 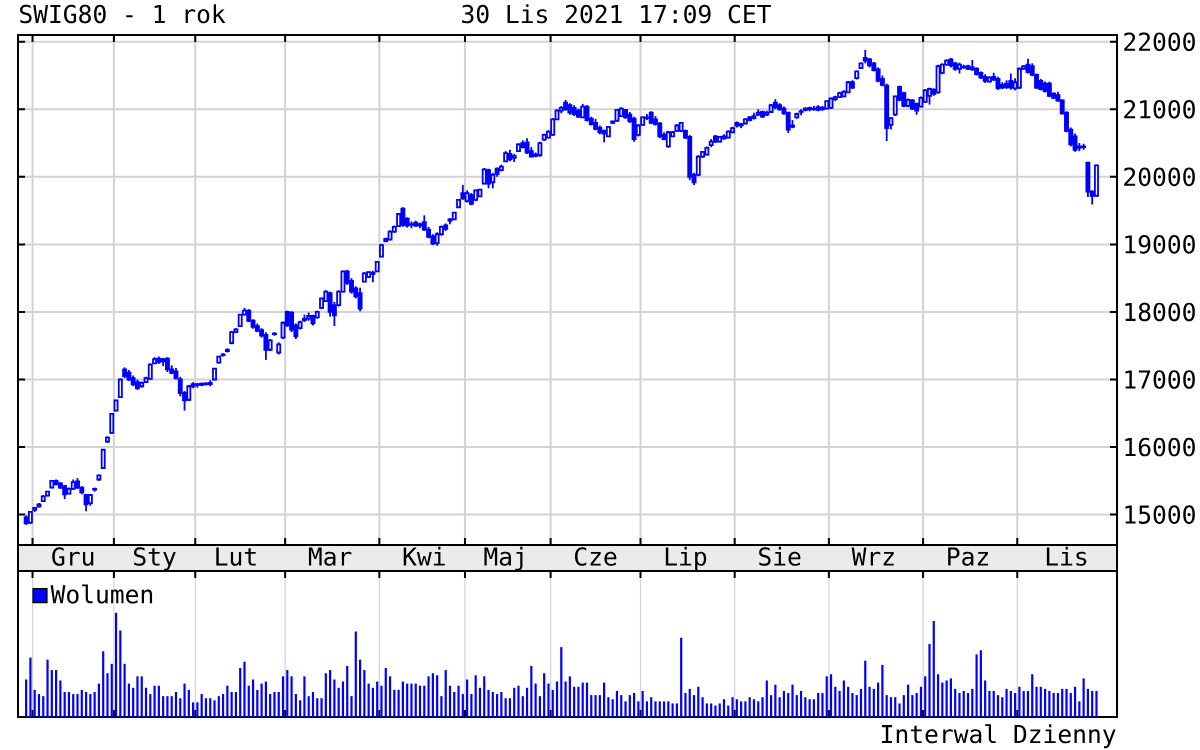 What do you see at coordinates (1159, 109) in the screenshot?
I see `y-tick-label: 21000` at bounding box center [1159, 109].